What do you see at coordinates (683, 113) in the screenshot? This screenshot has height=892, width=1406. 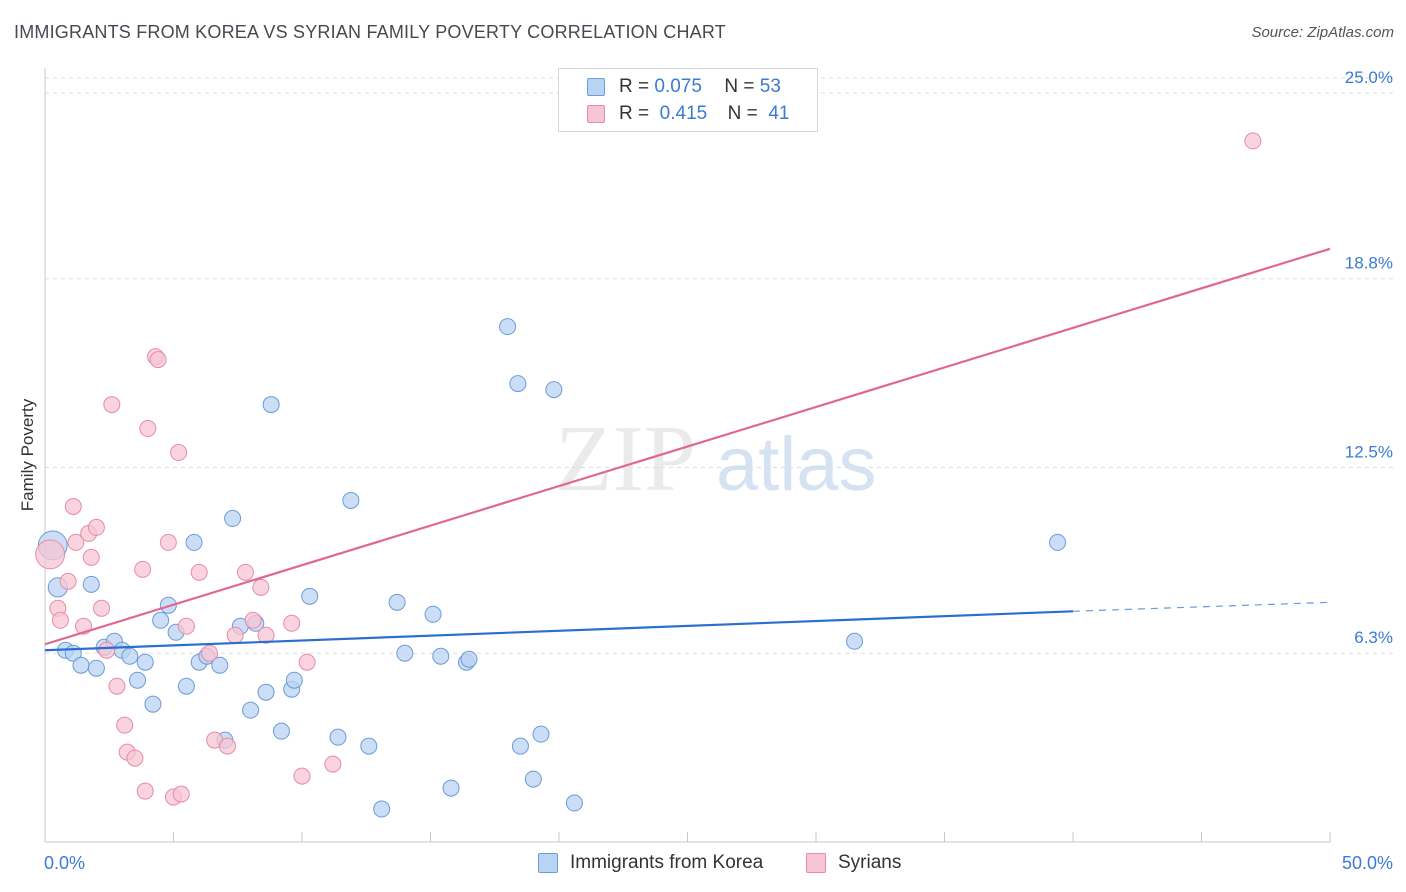 I see `legend-r-value-syria: 0.415` at bounding box center [683, 113].